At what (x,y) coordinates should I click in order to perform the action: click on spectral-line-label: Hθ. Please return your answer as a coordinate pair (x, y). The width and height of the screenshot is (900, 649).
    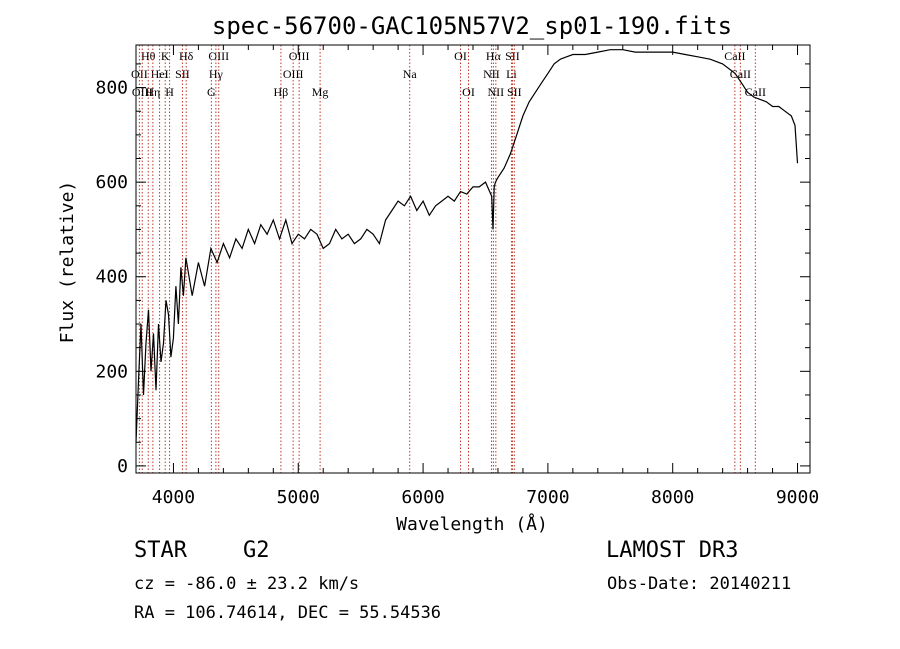
    Looking at the image, I should click on (148, 56).